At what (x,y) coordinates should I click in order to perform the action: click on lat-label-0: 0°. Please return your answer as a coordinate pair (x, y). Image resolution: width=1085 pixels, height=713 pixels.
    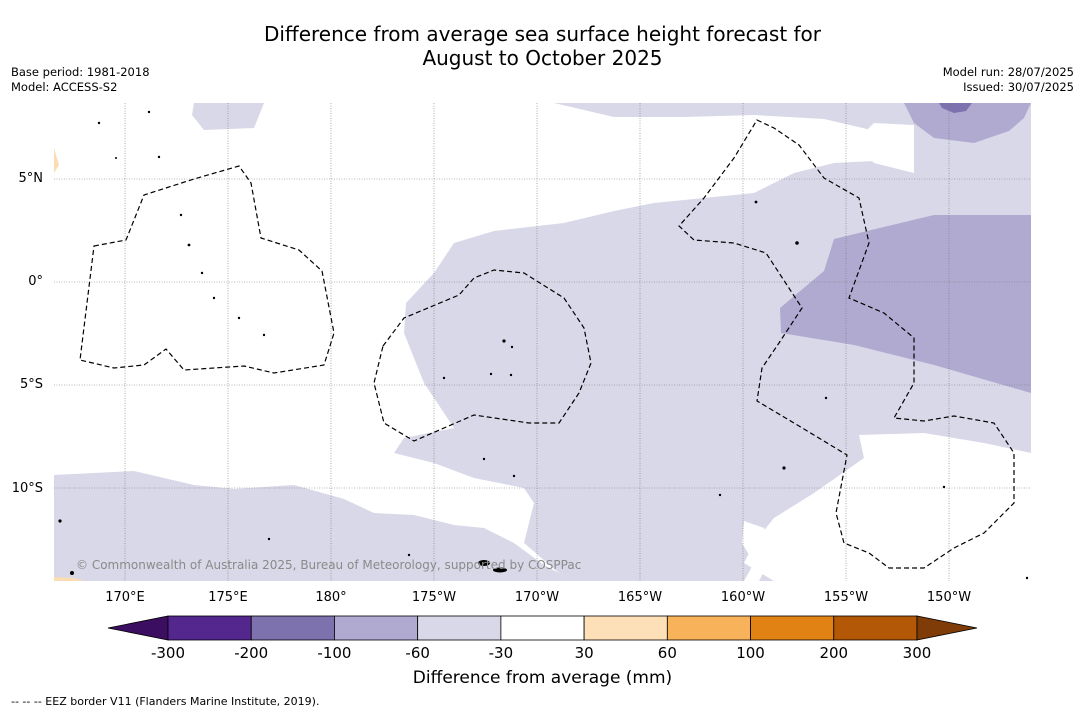
    Looking at the image, I should click on (35, 281).